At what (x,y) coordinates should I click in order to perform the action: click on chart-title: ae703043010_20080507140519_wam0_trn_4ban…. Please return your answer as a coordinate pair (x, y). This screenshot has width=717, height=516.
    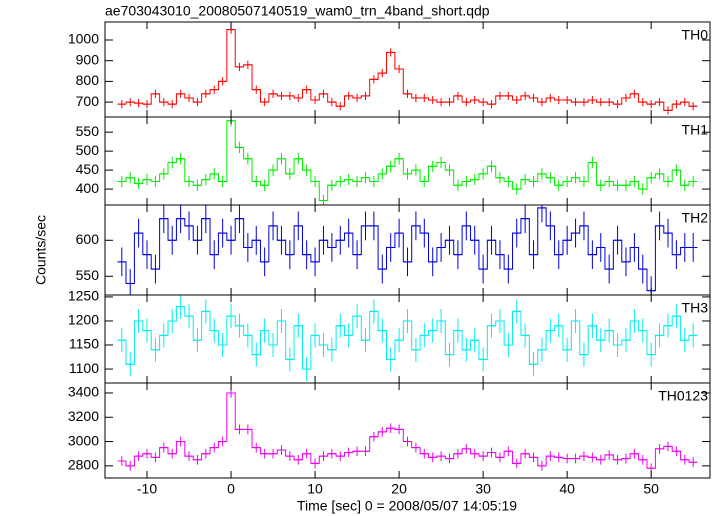
    Looking at the image, I should click on (297, 11).